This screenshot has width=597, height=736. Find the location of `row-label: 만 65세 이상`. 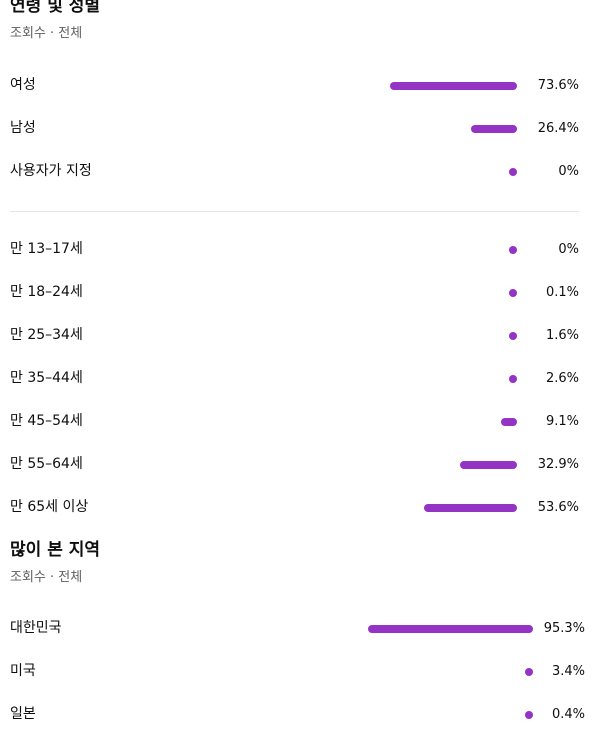

row-label: 만 65세 이상 is located at coordinates (49, 507).